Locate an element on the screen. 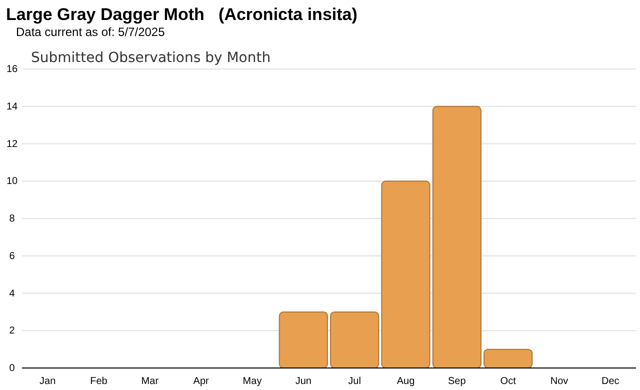  y-tick-label: 14 is located at coordinates (12, 106).